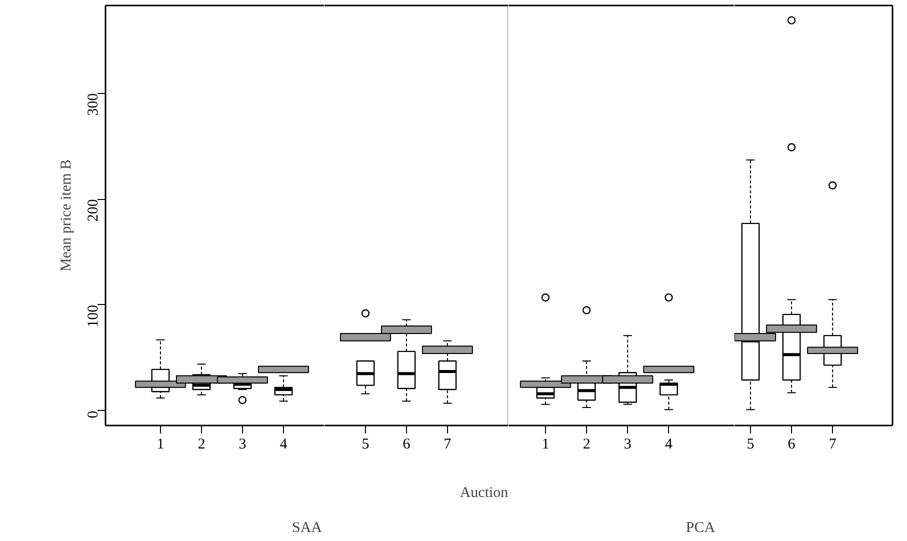 The height and width of the screenshot is (541, 907). I want to click on text: SAA, so click(307, 528).